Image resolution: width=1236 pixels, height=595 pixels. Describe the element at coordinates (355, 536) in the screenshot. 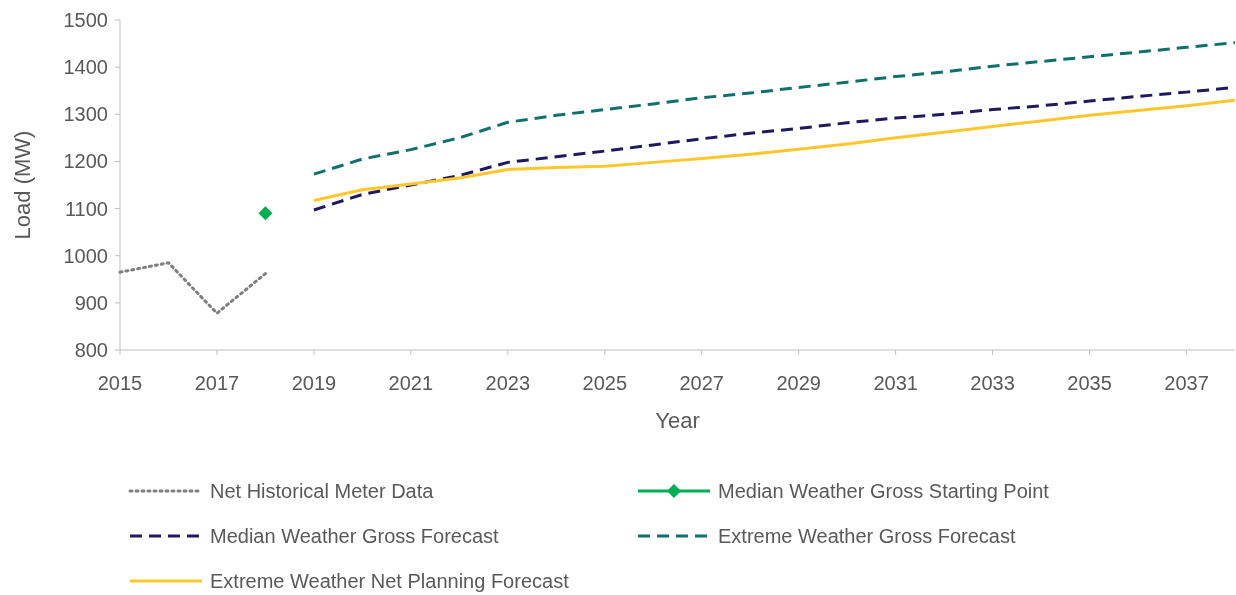

I see `legend-label: Median Weather Gross Forecast` at that location.